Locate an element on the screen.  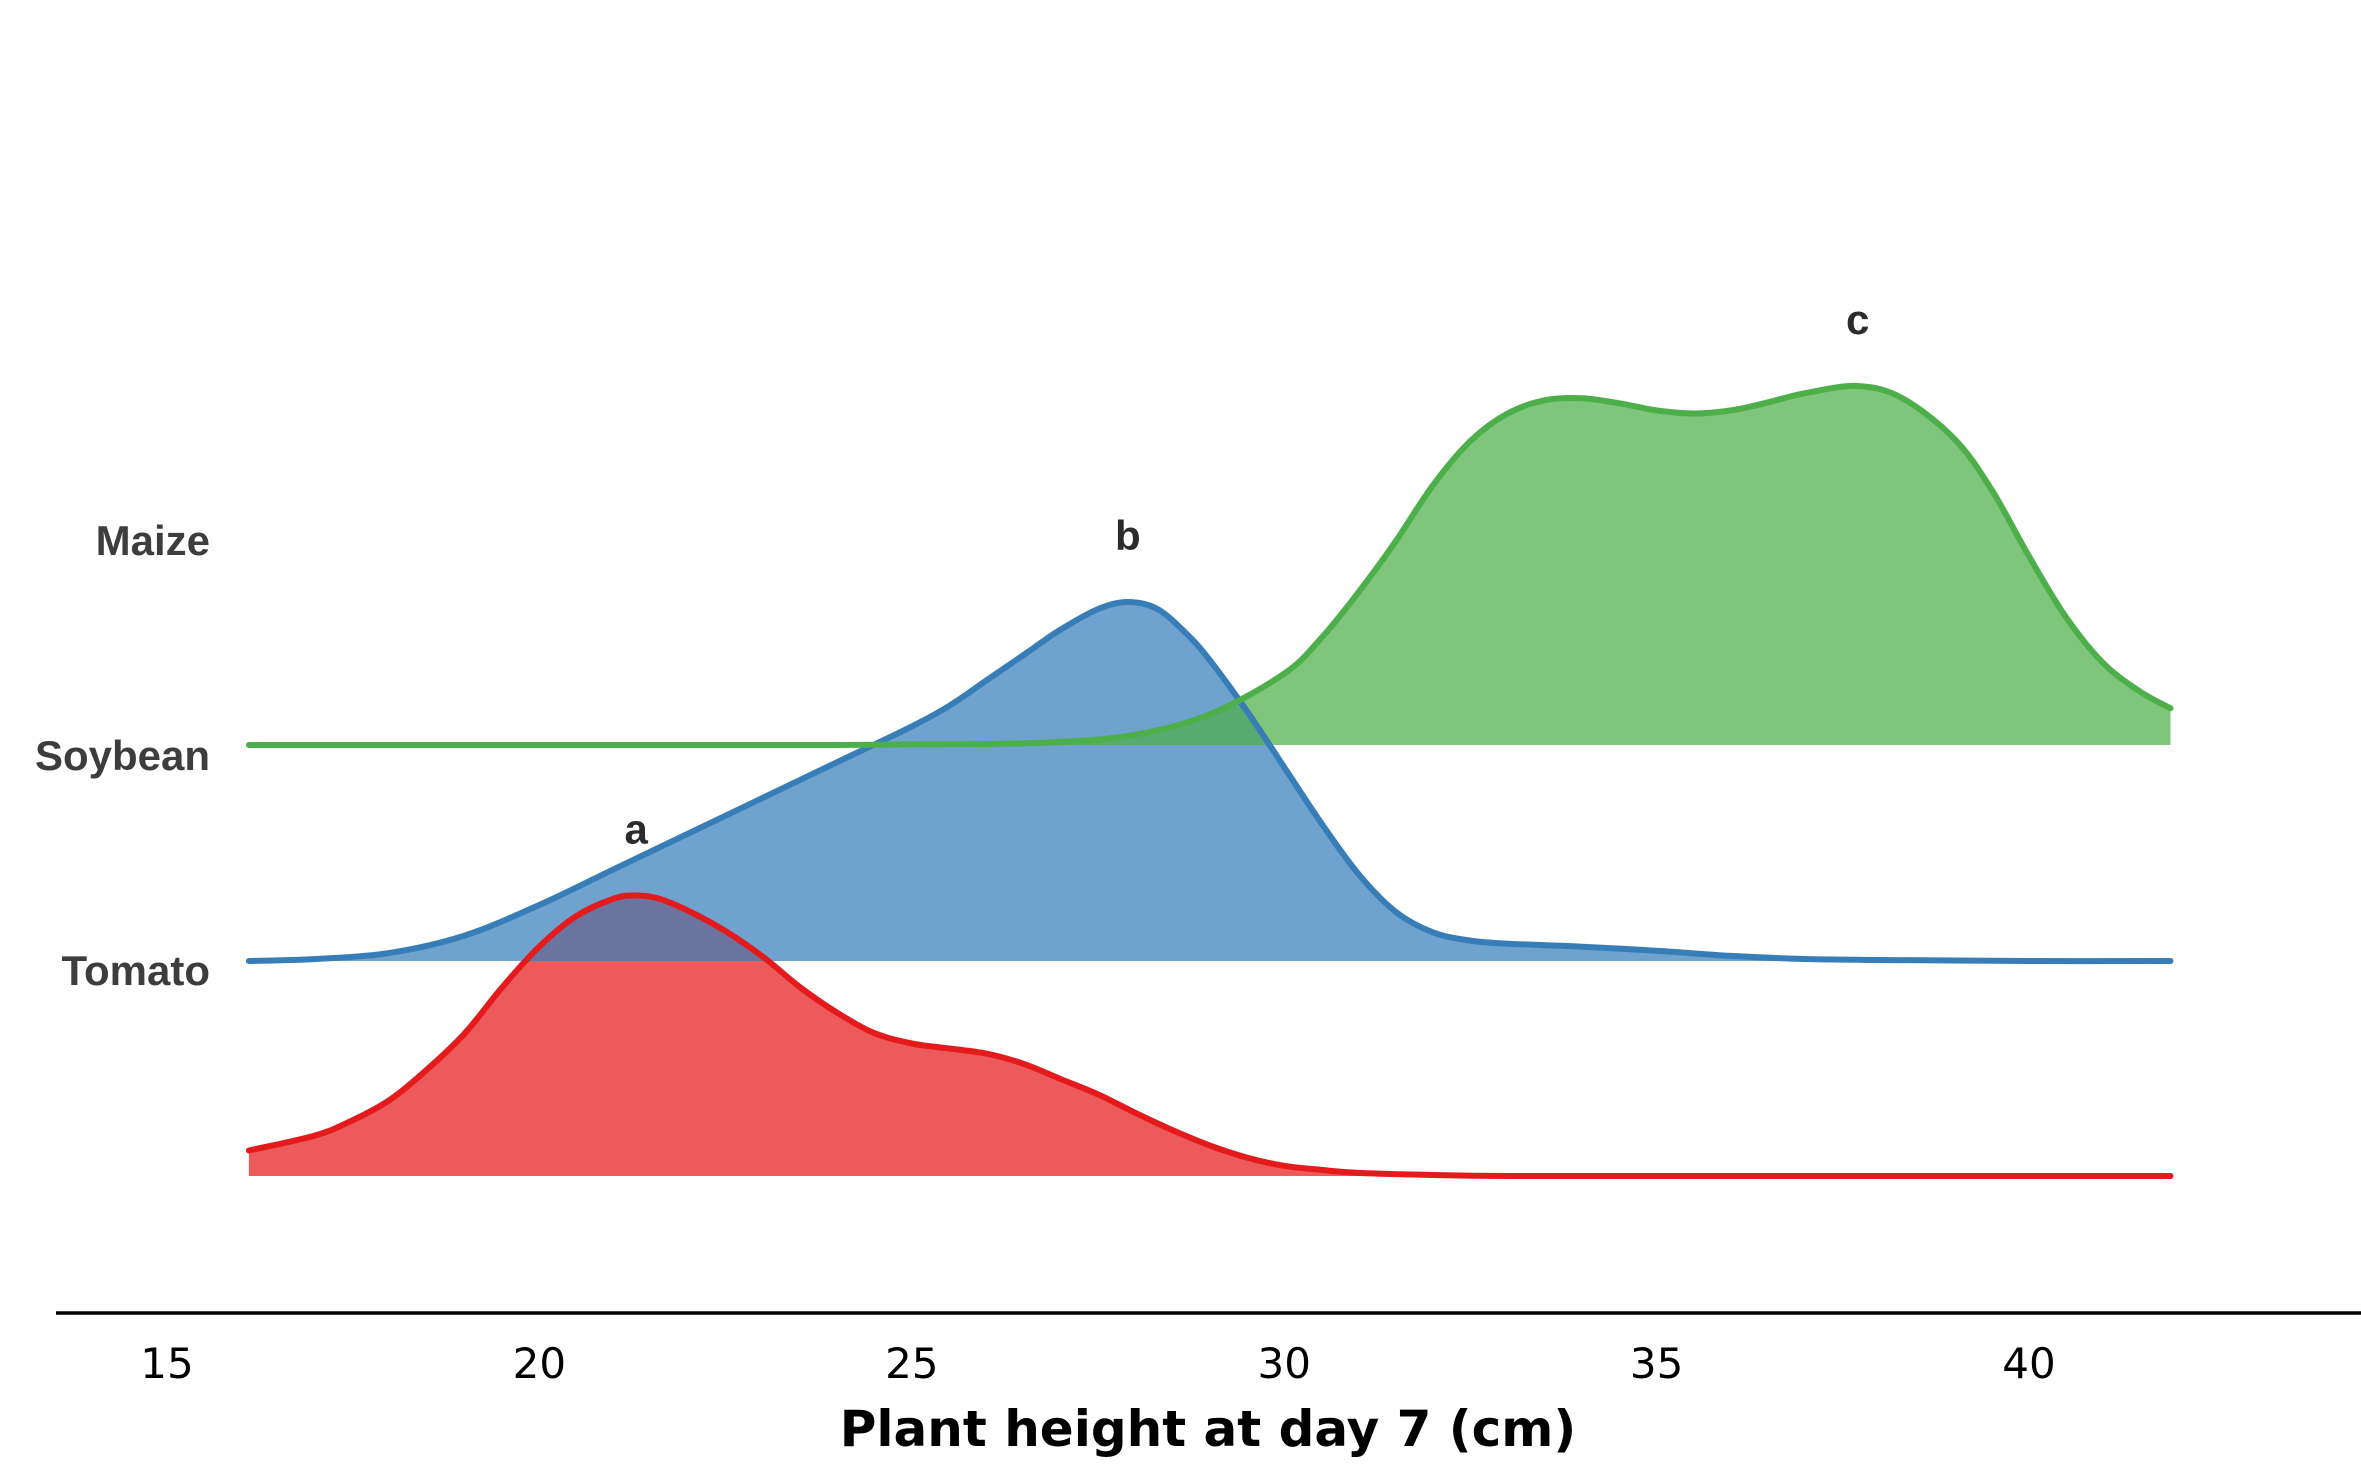
category-label-maize: Maize is located at coordinates (153, 540).